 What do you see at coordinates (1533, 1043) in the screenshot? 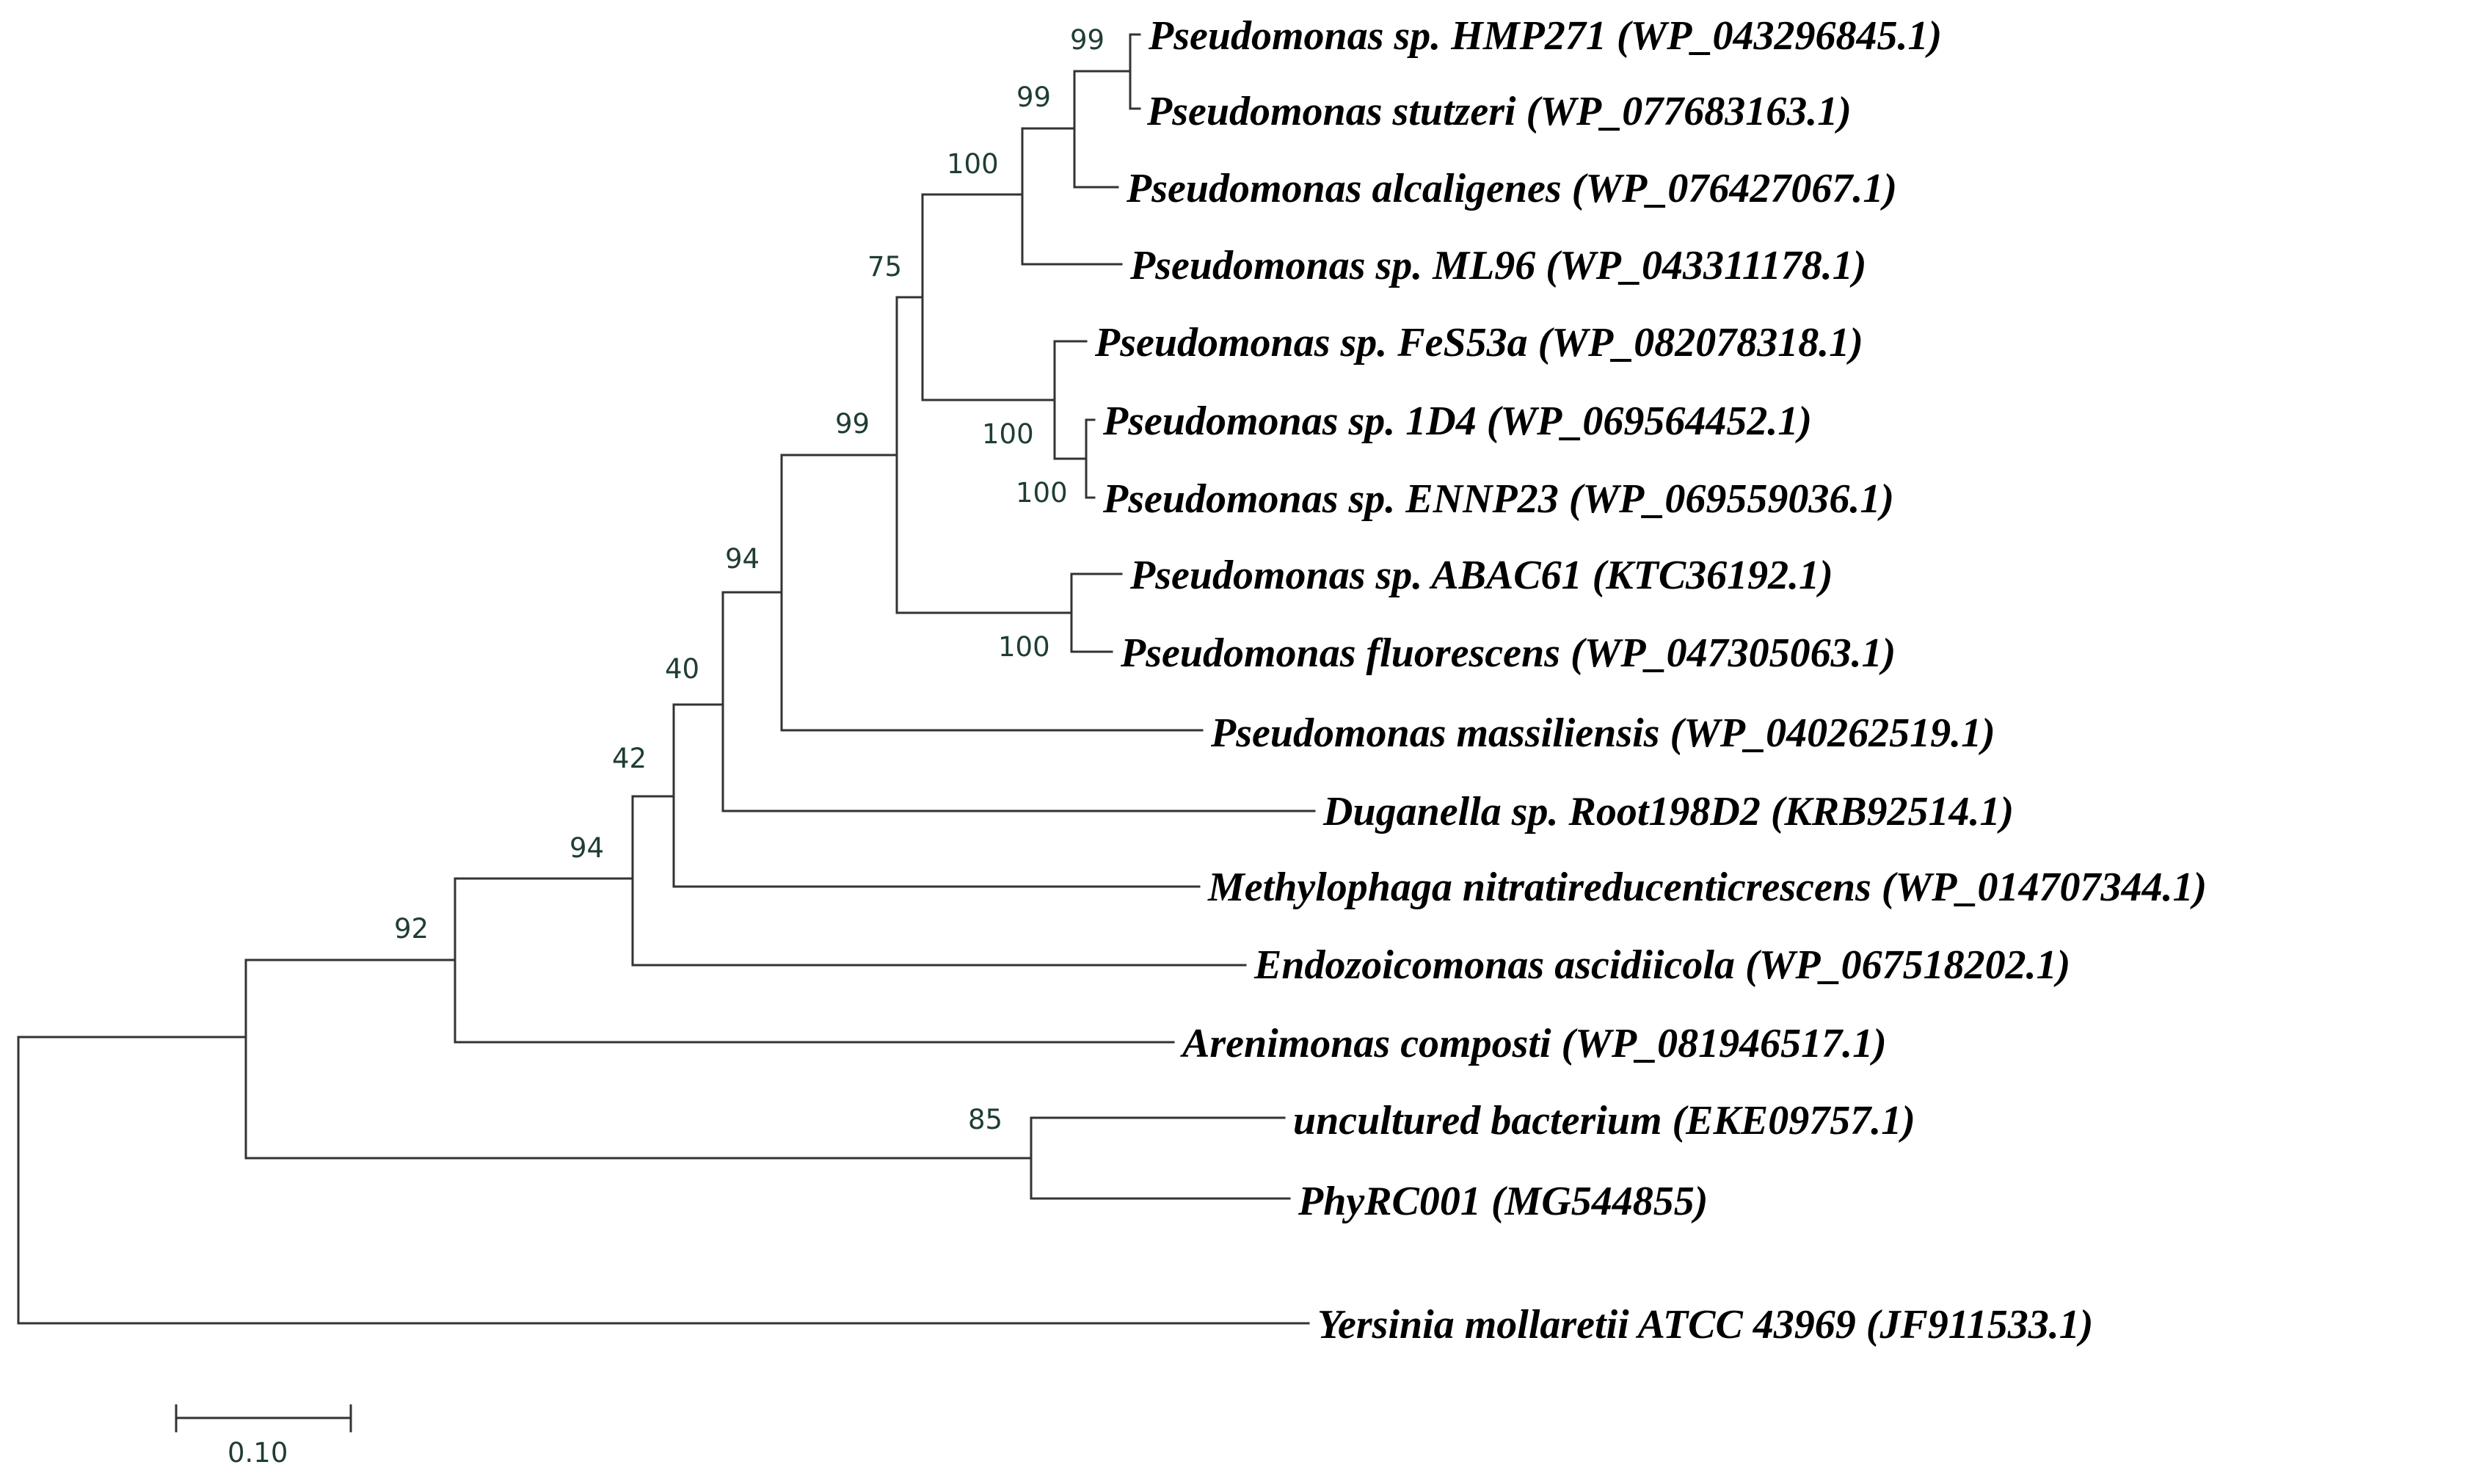
I see `taxon-label-arenimonas: Arenimonas composti (WP_081946517.1)` at bounding box center [1533, 1043].